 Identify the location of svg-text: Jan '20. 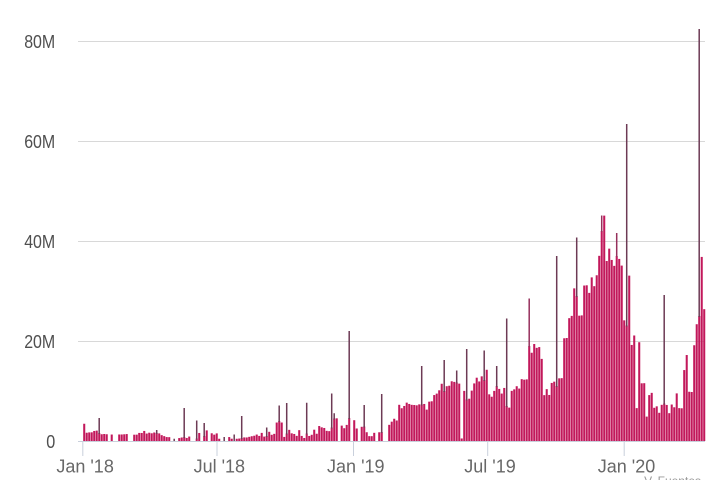
(626, 466).